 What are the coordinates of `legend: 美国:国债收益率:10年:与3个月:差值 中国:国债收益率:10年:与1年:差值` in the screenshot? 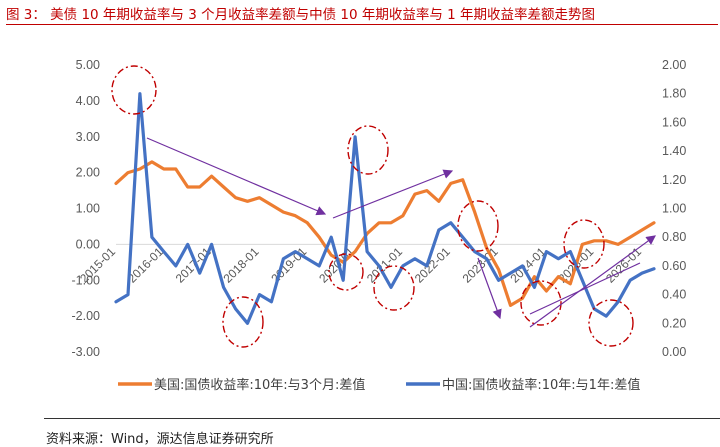 It's located at (379, 385).